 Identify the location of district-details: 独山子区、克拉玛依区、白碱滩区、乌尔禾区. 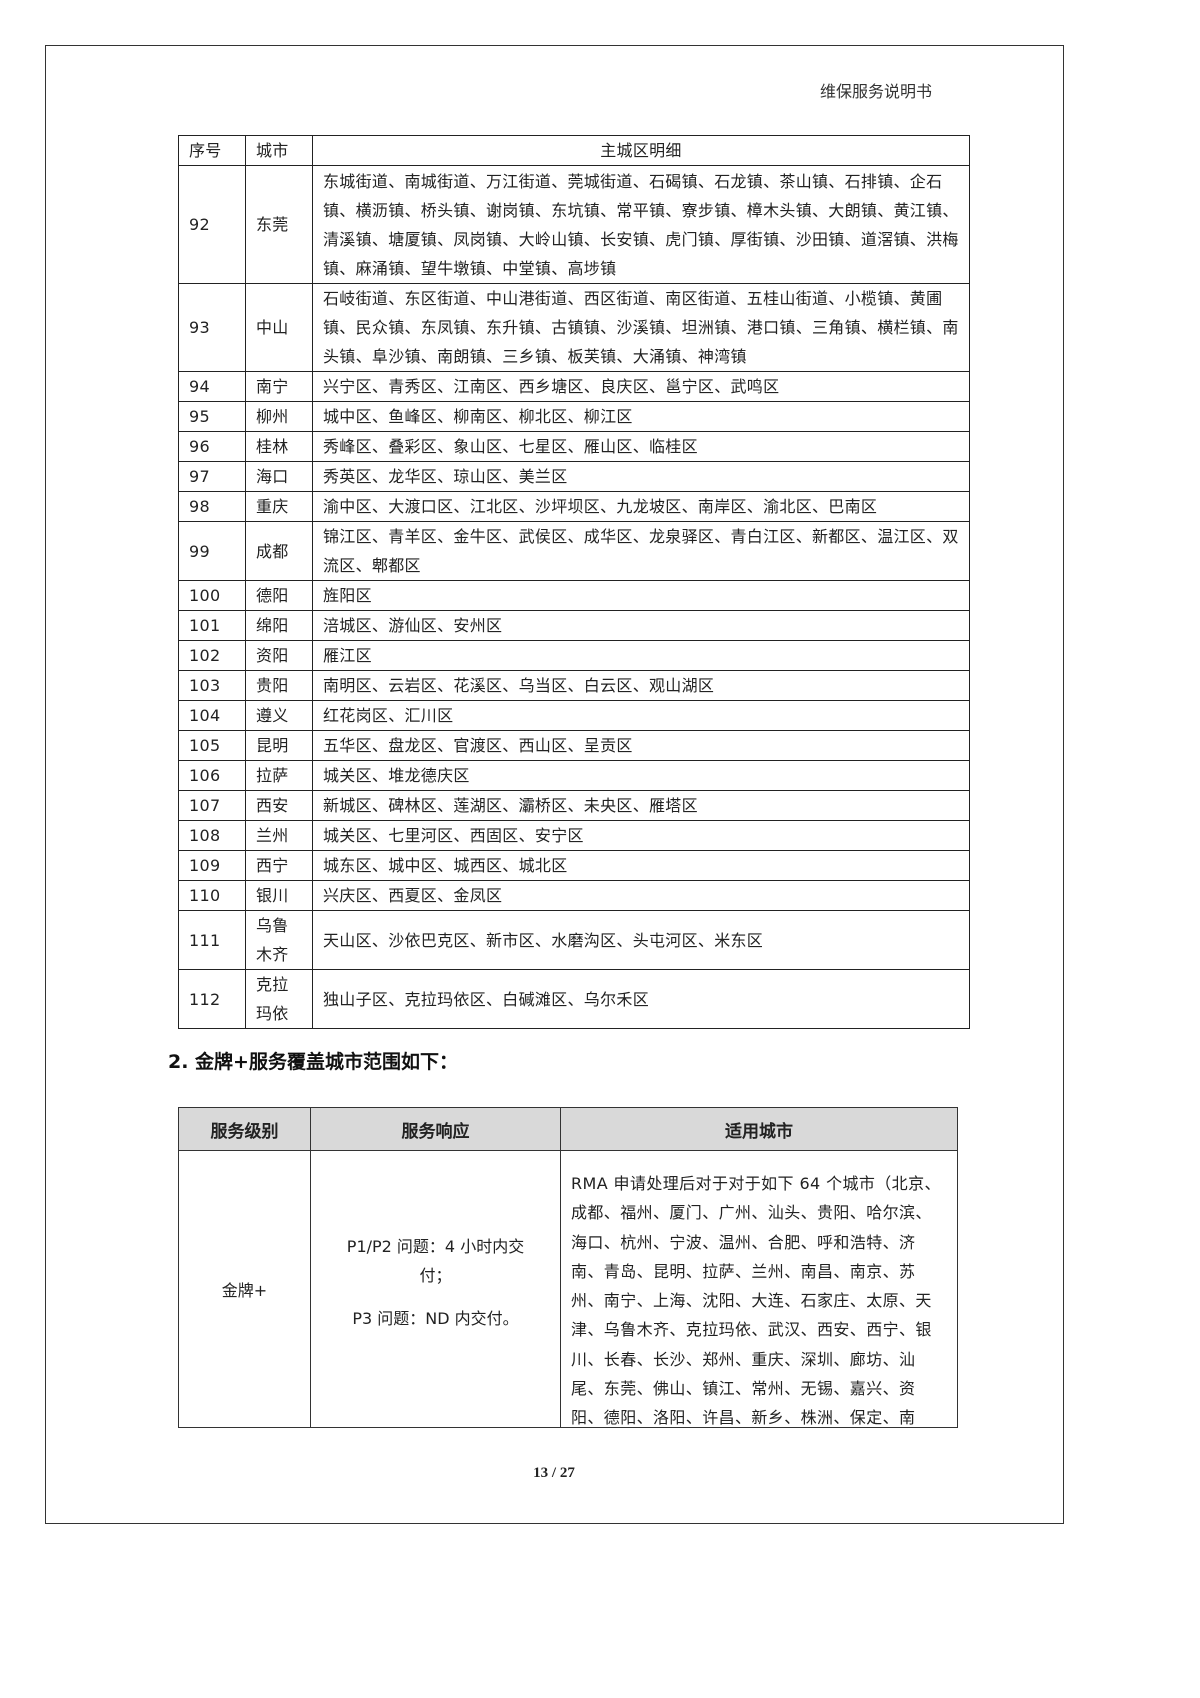
(641, 999).